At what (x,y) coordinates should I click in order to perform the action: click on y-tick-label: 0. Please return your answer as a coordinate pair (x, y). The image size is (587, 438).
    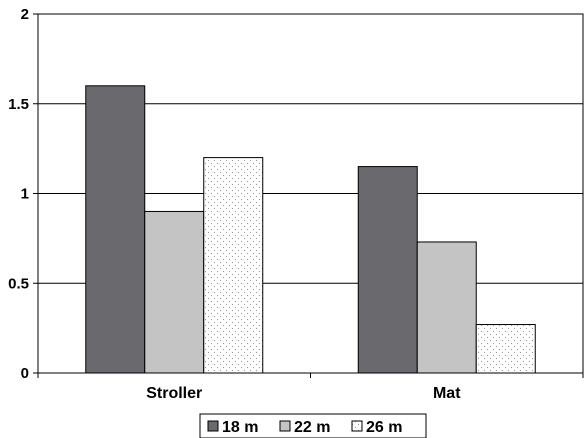
    Looking at the image, I should click on (25, 373).